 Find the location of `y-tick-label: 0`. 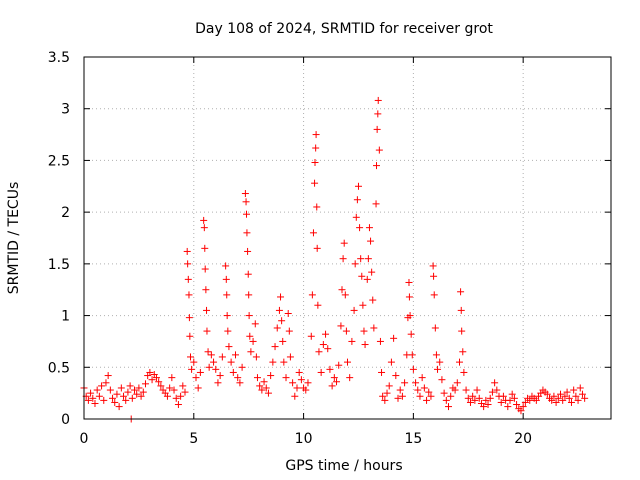

y-tick-label: 0 is located at coordinates (65, 420).